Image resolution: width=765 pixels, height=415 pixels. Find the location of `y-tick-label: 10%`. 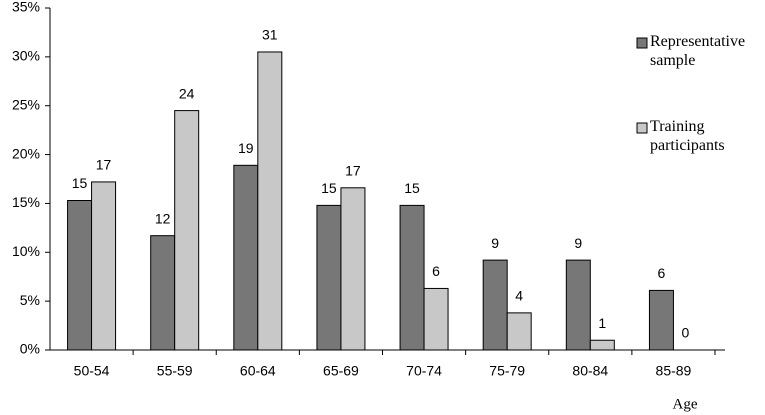

y-tick-label: 10% is located at coordinates (26, 251).